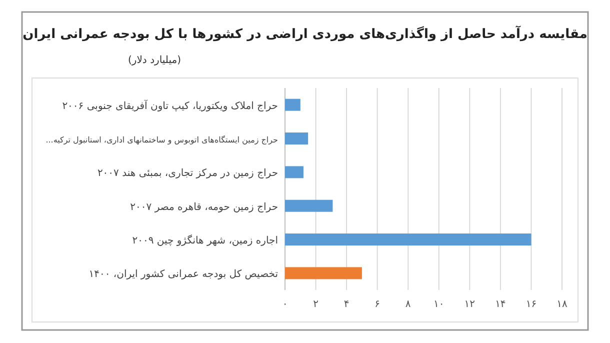 Image resolution: width=610 pixels, height=343 pixels. Describe the element at coordinates (187, 174) in the screenshot. I see `y-tick-label: حراج زمین در مرکز تجاری، بمبئی هند ۲۰۰۷` at that location.